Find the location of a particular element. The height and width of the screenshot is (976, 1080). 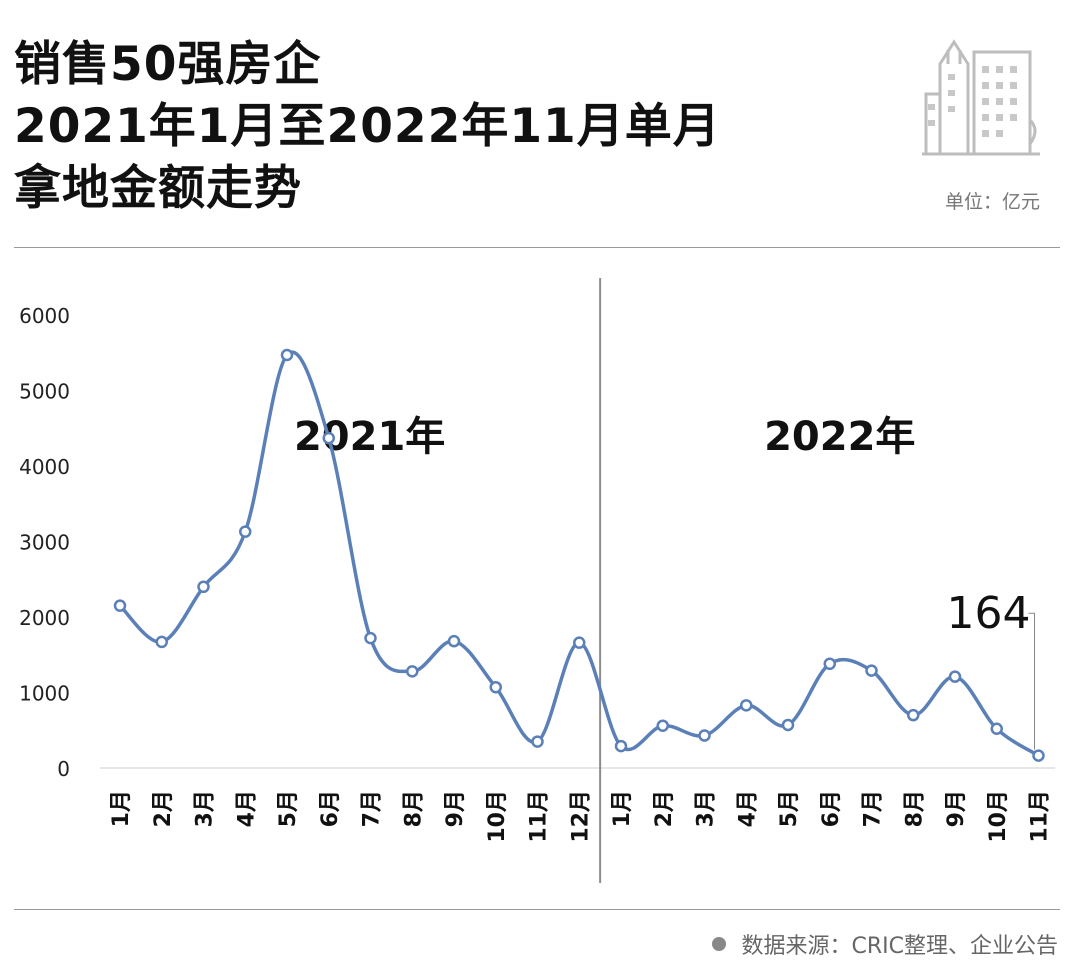

title-line-1: 销售50强房企 is located at coordinates (168, 64).